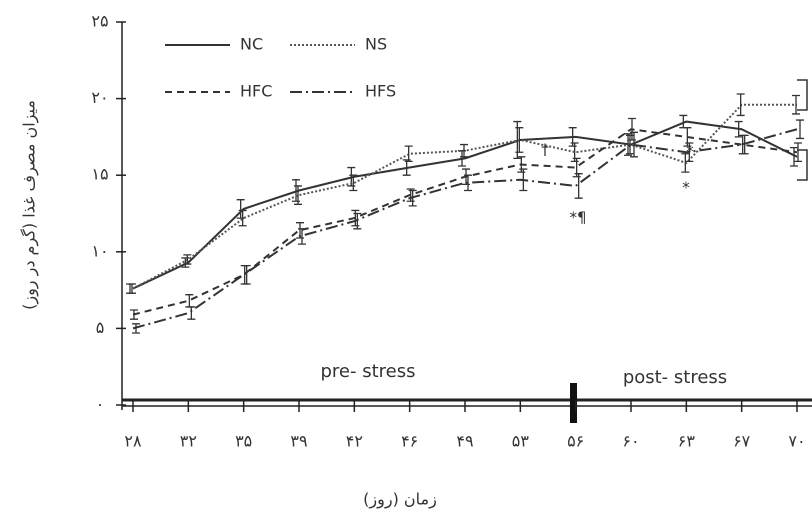  Describe the element at coordinates (575, 441) in the screenshot. I see `x-tick-label: ۵۶` at that location.